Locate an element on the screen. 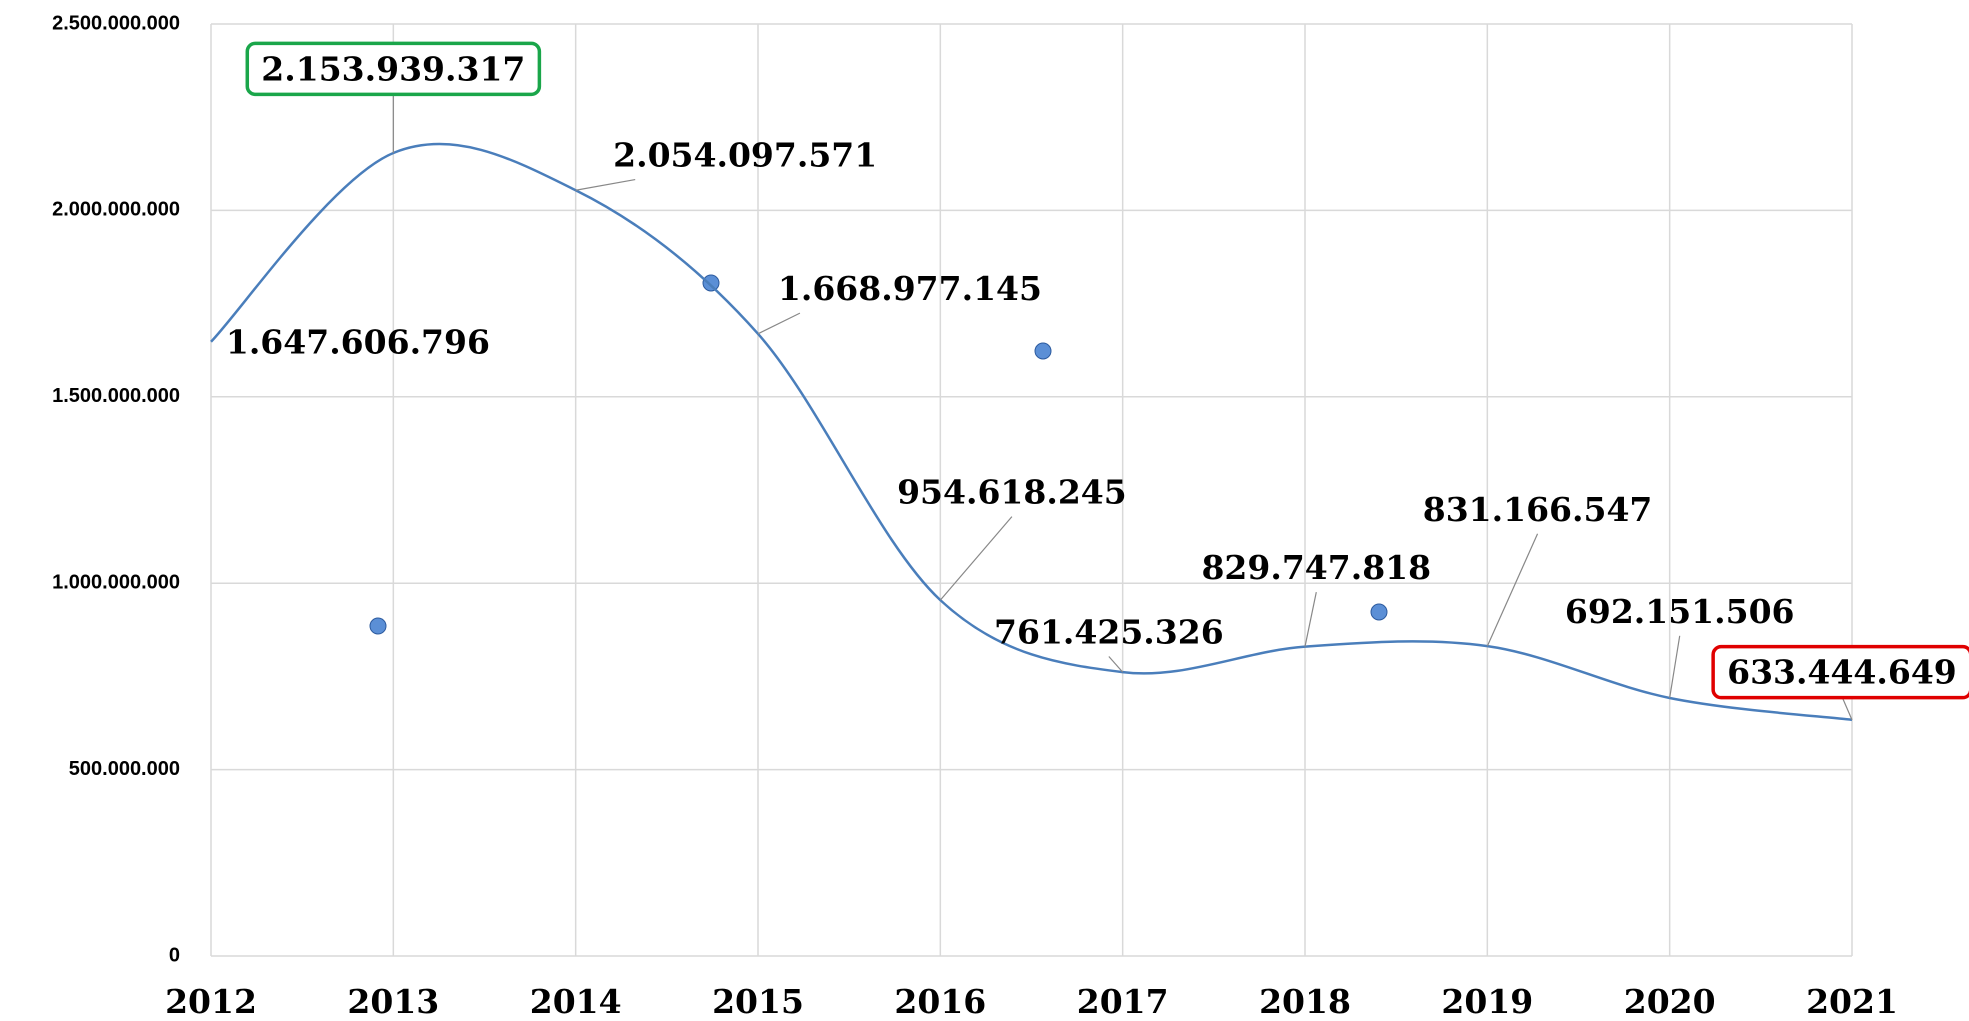 The width and height of the screenshot is (1969, 1021). x-tick-label: 2015 is located at coordinates (758, 1001).